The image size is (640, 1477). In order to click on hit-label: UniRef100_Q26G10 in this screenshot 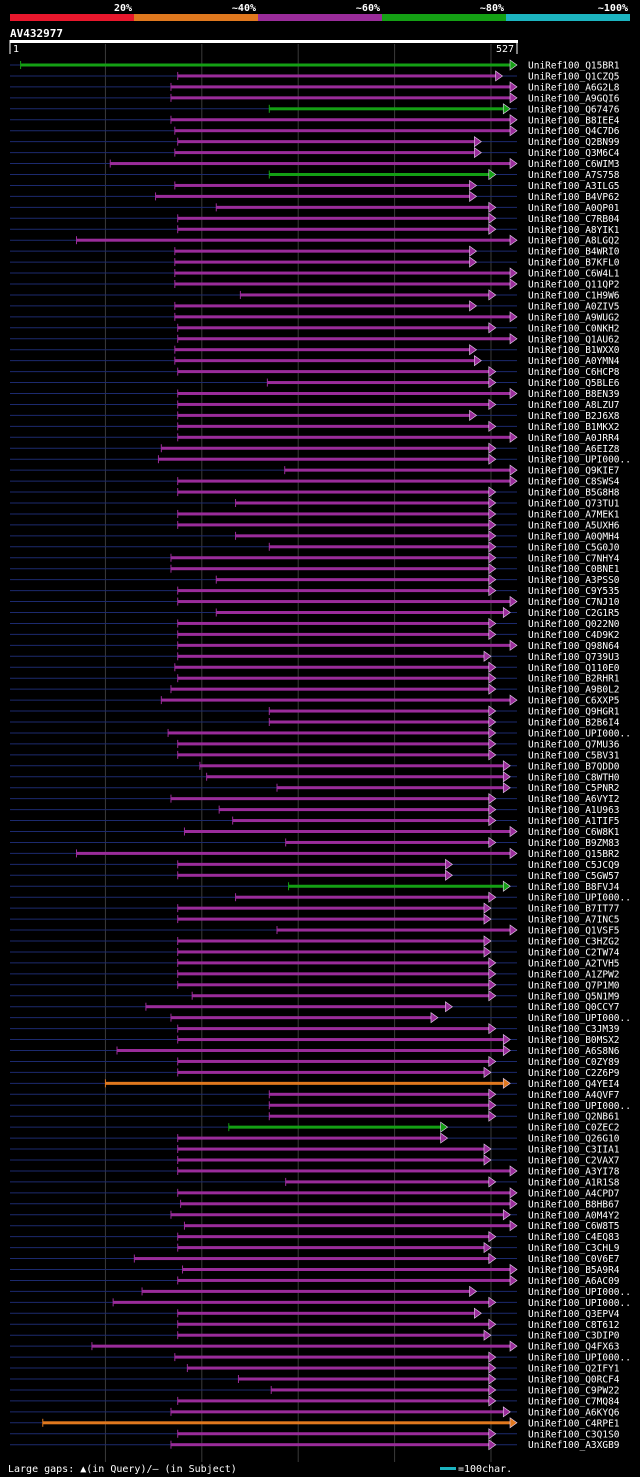, I will do `click(574, 1139)`.